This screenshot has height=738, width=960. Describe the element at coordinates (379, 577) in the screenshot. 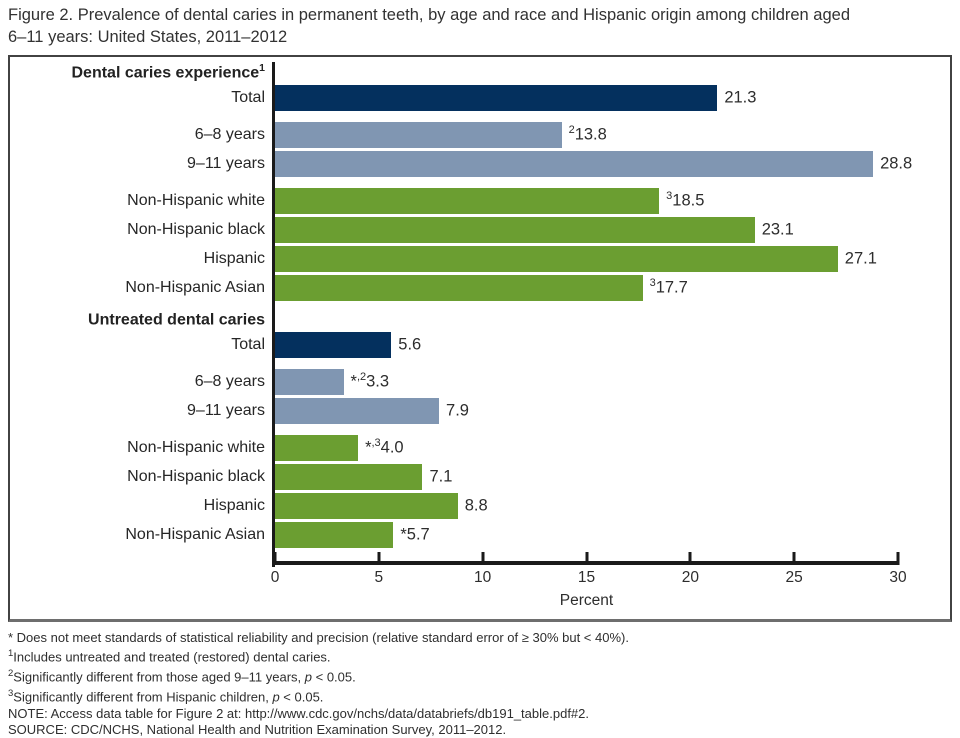

I see `x-tick-label: 5` at that location.